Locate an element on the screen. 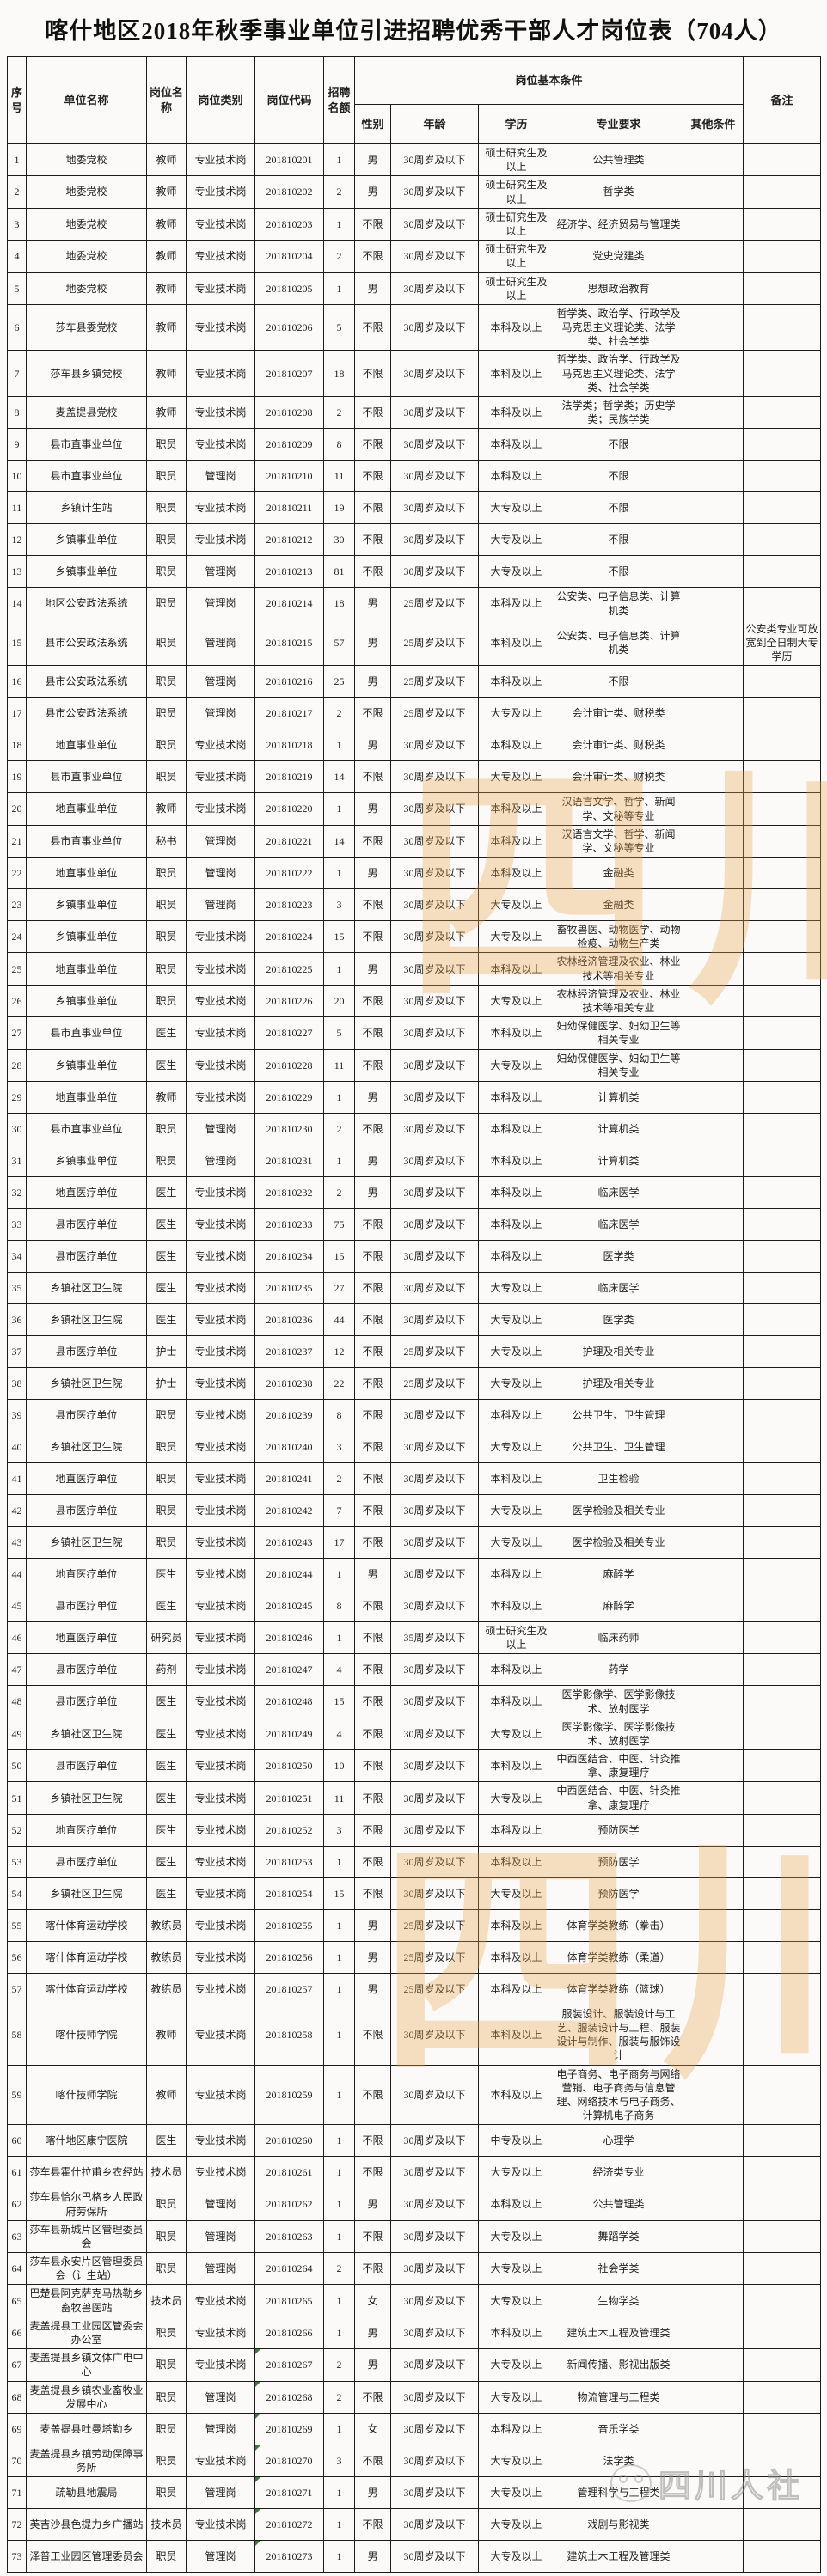  position-code-cell: 201810208 is located at coordinates (289, 412).